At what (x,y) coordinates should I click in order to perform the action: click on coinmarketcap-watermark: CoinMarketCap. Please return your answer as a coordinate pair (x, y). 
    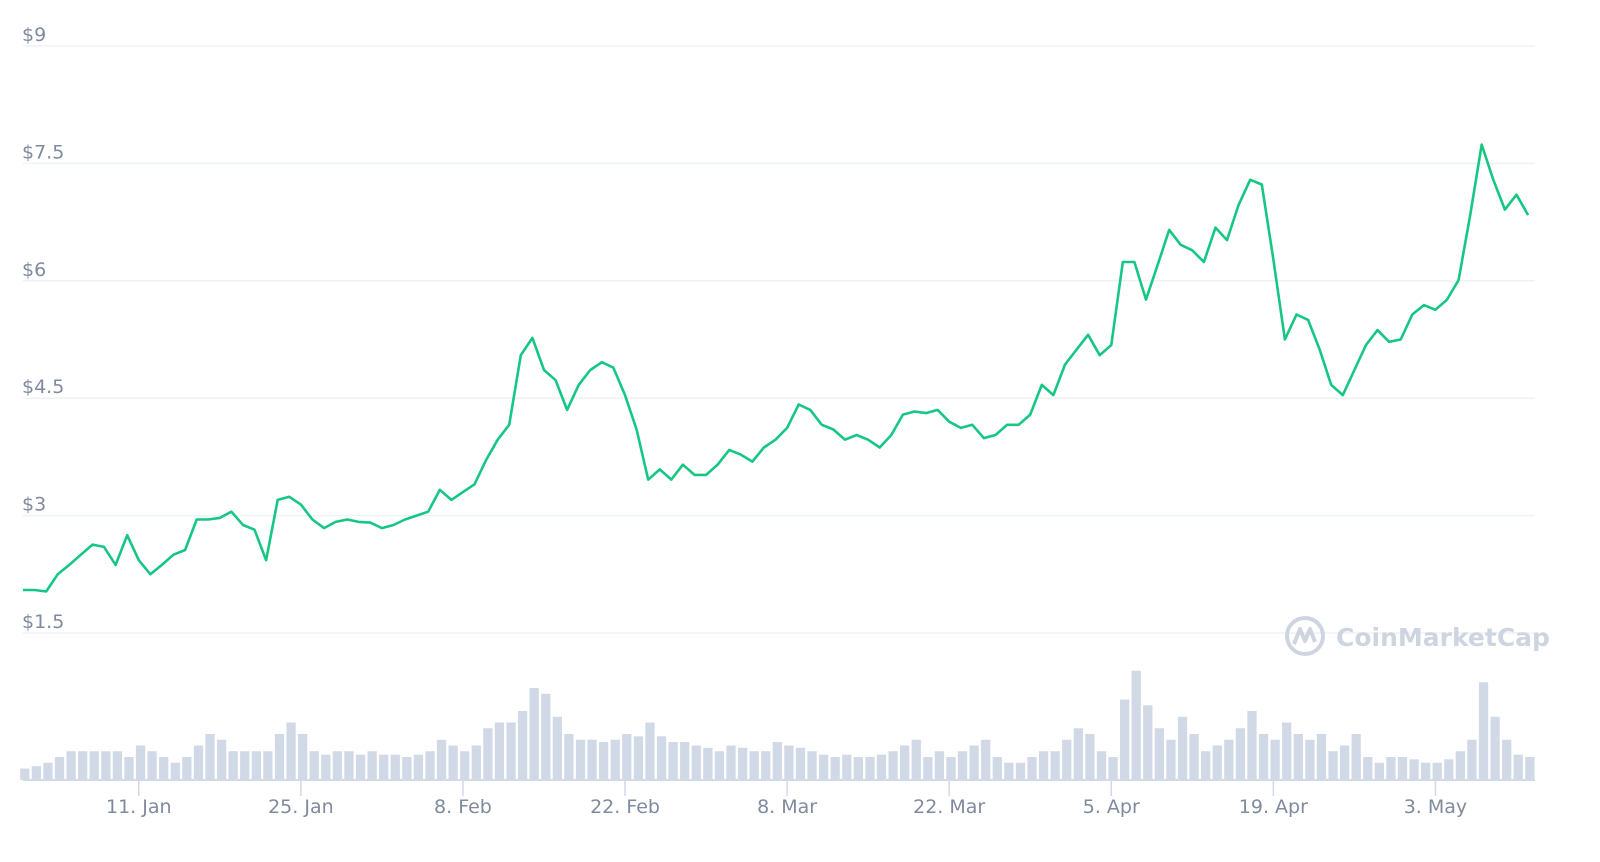
    Looking at the image, I should click on (1417, 636).